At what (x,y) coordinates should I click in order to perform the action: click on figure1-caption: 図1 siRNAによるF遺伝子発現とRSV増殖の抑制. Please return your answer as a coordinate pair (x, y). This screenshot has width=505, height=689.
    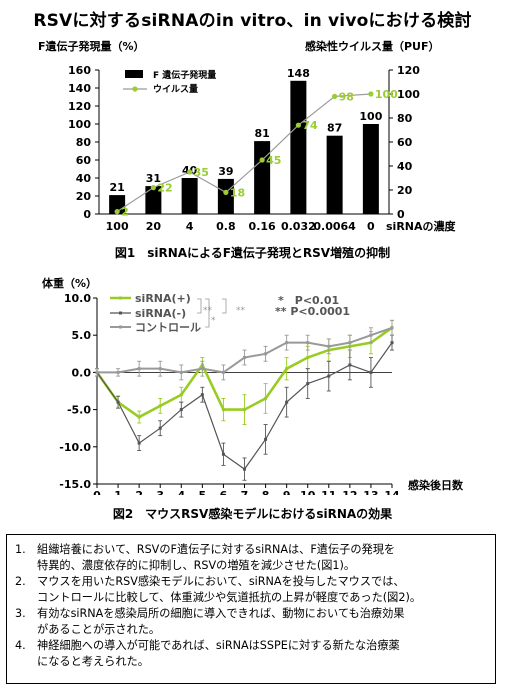
    Looking at the image, I should click on (252, 253).